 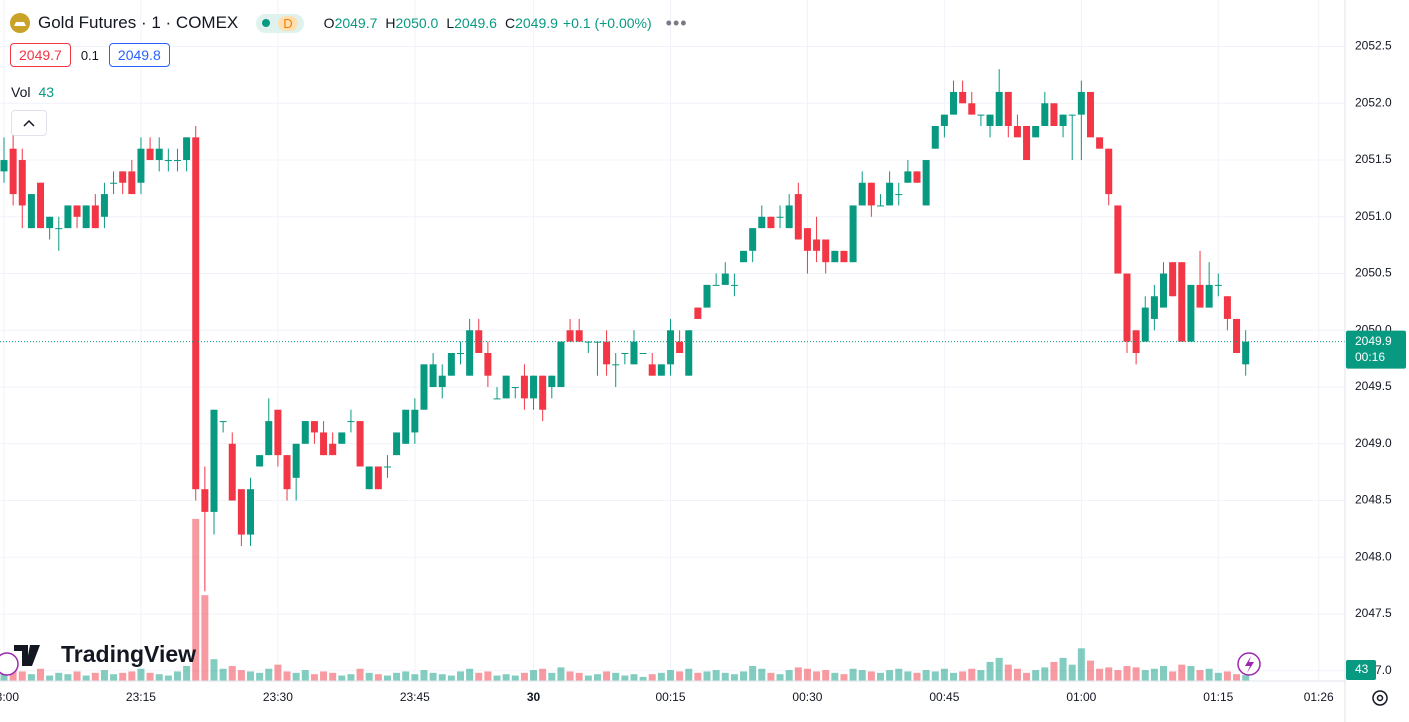 I want to click on buy-button: 2049.8, so click(x=139, y=55).